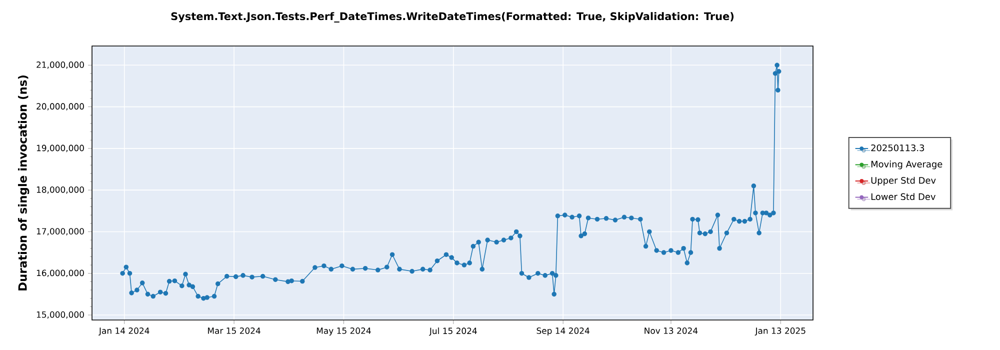 The image size is (1000, 350). What do you see at coordinates (897, 148) in the screenshot?
I see `legend-label: 20250113.3` at bounding box center [897, 148].